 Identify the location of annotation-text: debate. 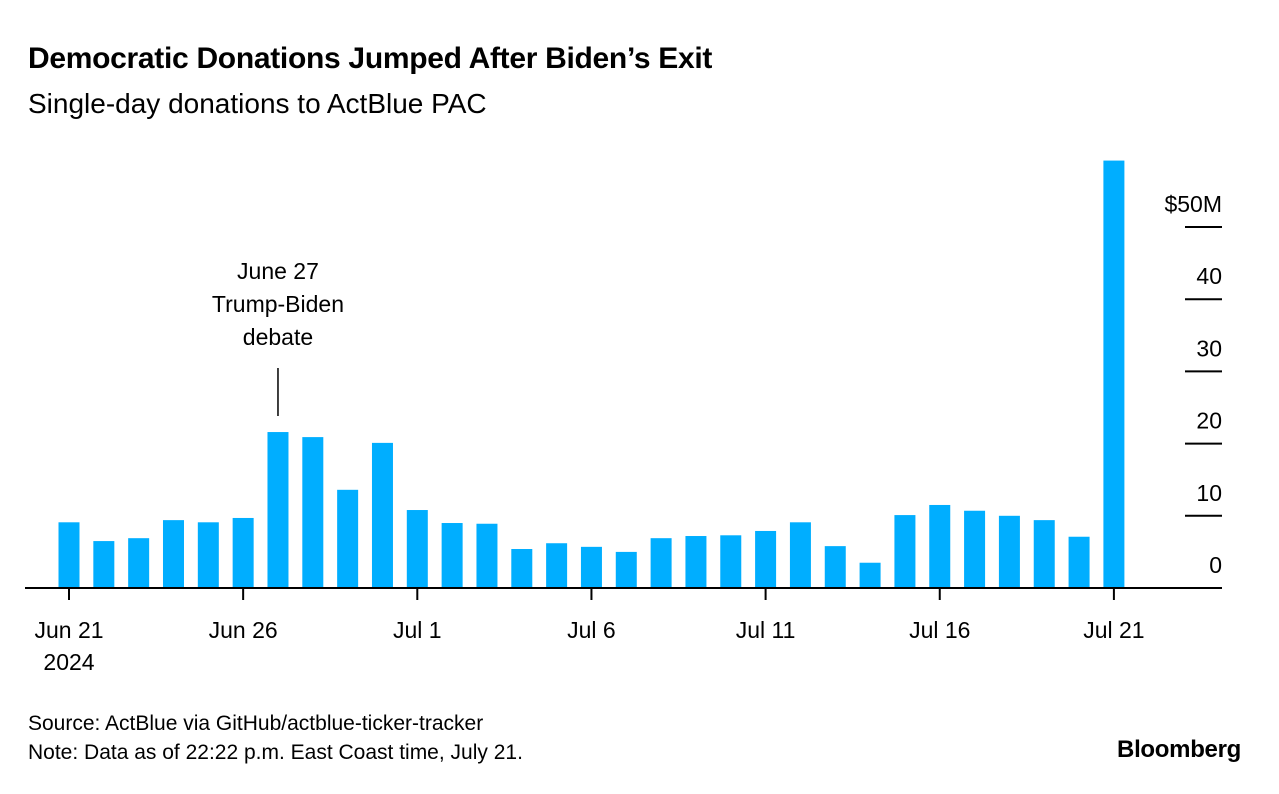
(278, 337).